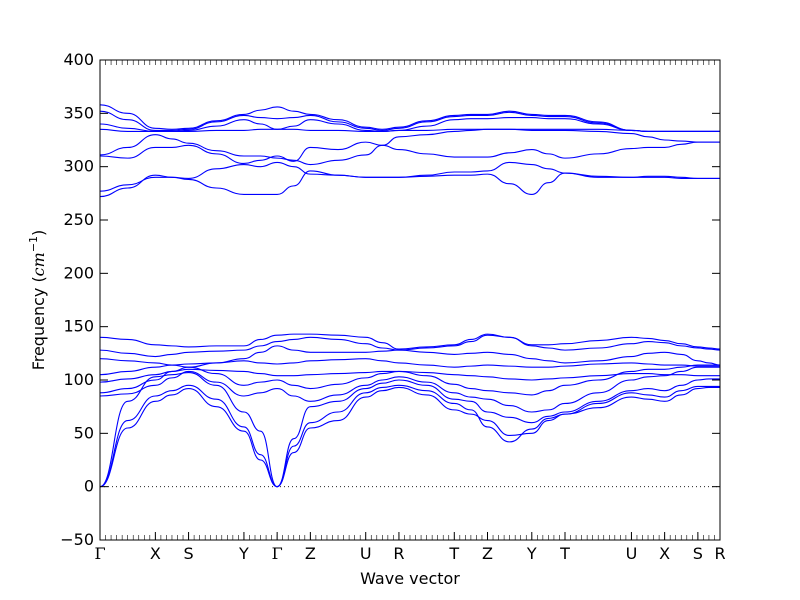 The width and height of the screenshot is (800, 600). I want to click on y-tick-label: 150, so click(78, 326).